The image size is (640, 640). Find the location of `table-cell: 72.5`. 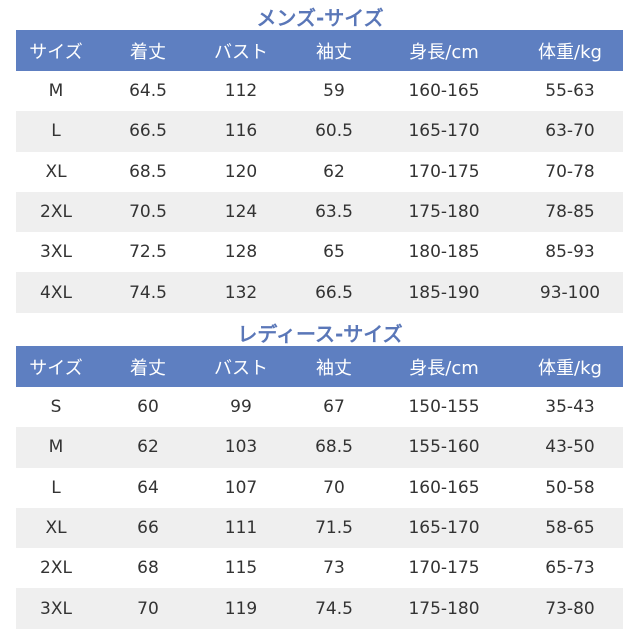

table-cell: 72.5 is located at coordinates (148, 252).